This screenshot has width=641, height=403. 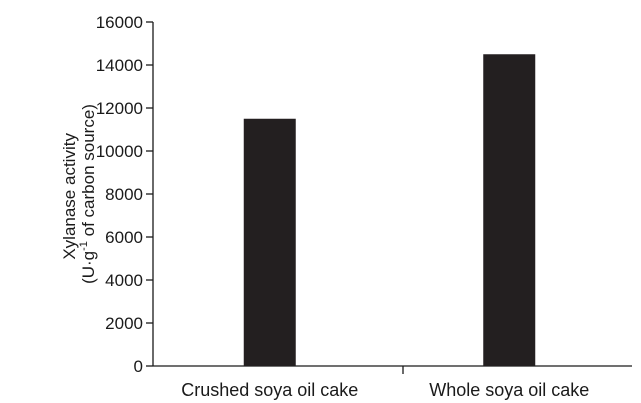 I want to click on x-axis, so click(x=392, y=369).